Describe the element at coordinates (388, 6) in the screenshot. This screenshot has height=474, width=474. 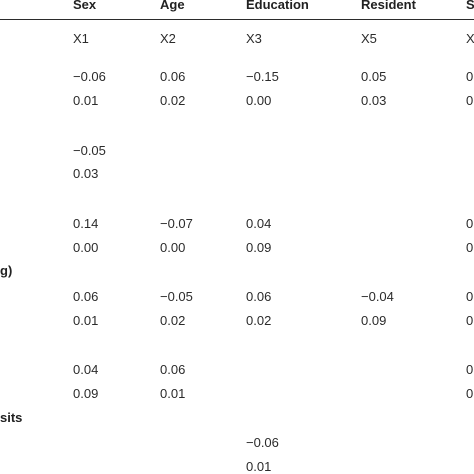
I see `column-header-resident: Resident` at that location.